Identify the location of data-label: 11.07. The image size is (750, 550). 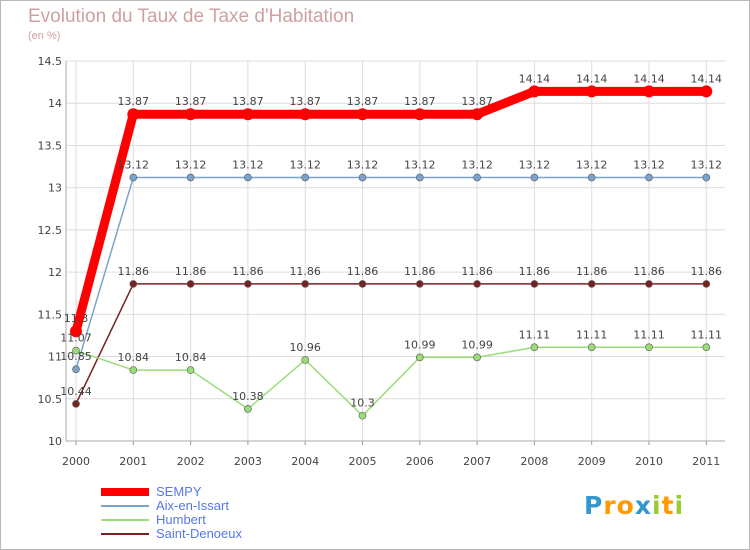
(76, 338).